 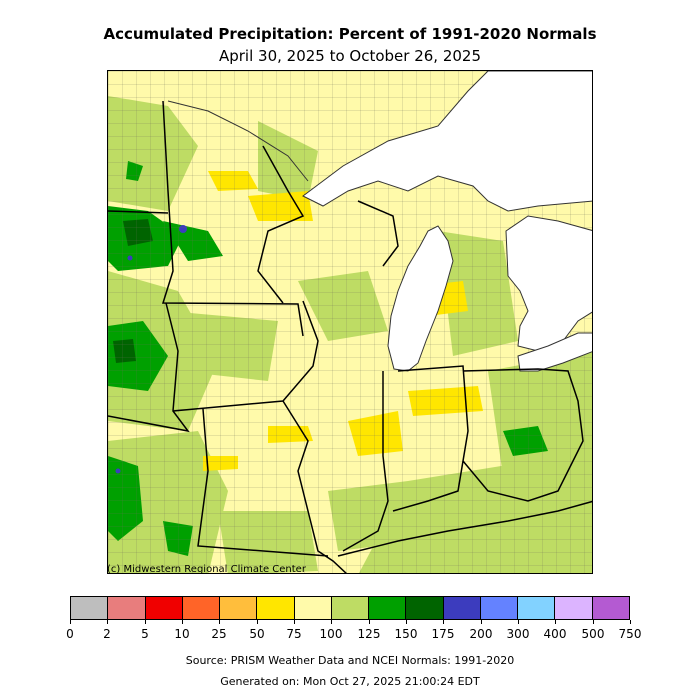 What do you see at coordinates (481, 634) in the screenshot?
I see `legend-tick-label: 200` at bounding box center [481, 634].